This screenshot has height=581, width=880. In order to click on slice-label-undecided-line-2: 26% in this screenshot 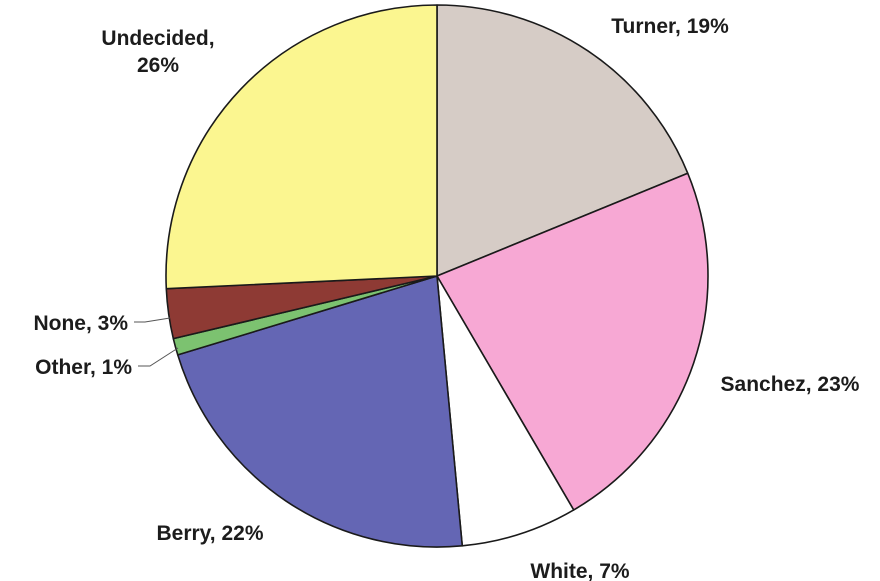, I will do `click(158, 65)`.